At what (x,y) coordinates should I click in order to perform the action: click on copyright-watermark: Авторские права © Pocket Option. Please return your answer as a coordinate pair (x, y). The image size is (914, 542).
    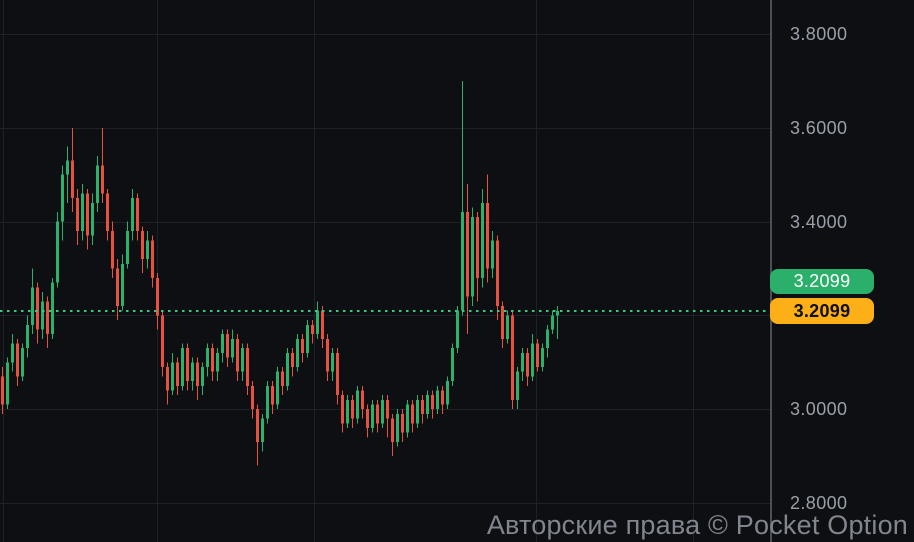
    Looking at the image, I should click on (697, 525).